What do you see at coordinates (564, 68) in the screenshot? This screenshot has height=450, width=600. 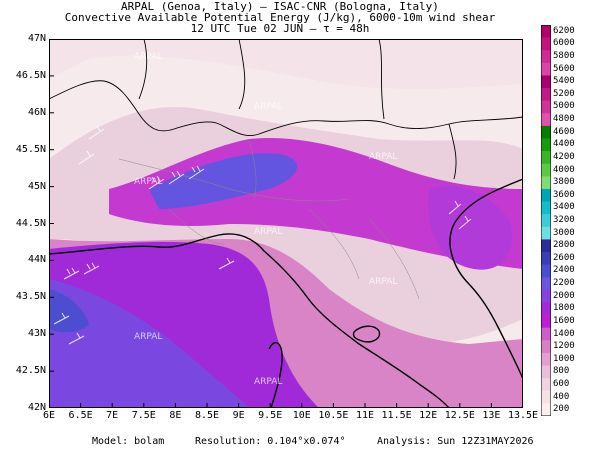 I see `legend-label: 5600` at bounding box center [564, 68].